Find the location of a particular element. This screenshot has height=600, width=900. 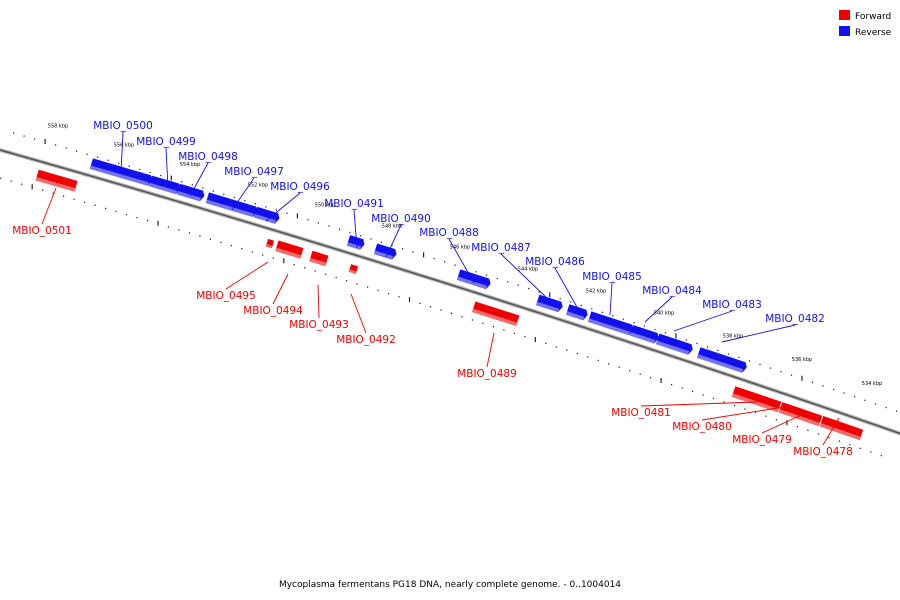

gene-label-mbio_0482: MBIO_0482 is located at coordinates (773, 328).